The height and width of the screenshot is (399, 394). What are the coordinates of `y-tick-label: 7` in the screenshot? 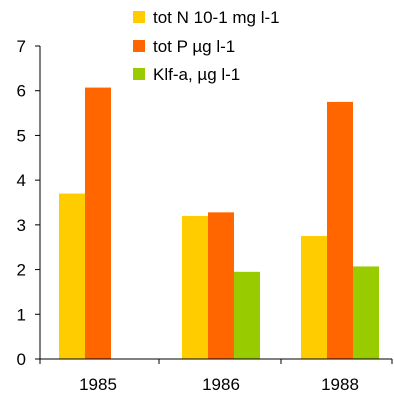 It's located at (21, 46).